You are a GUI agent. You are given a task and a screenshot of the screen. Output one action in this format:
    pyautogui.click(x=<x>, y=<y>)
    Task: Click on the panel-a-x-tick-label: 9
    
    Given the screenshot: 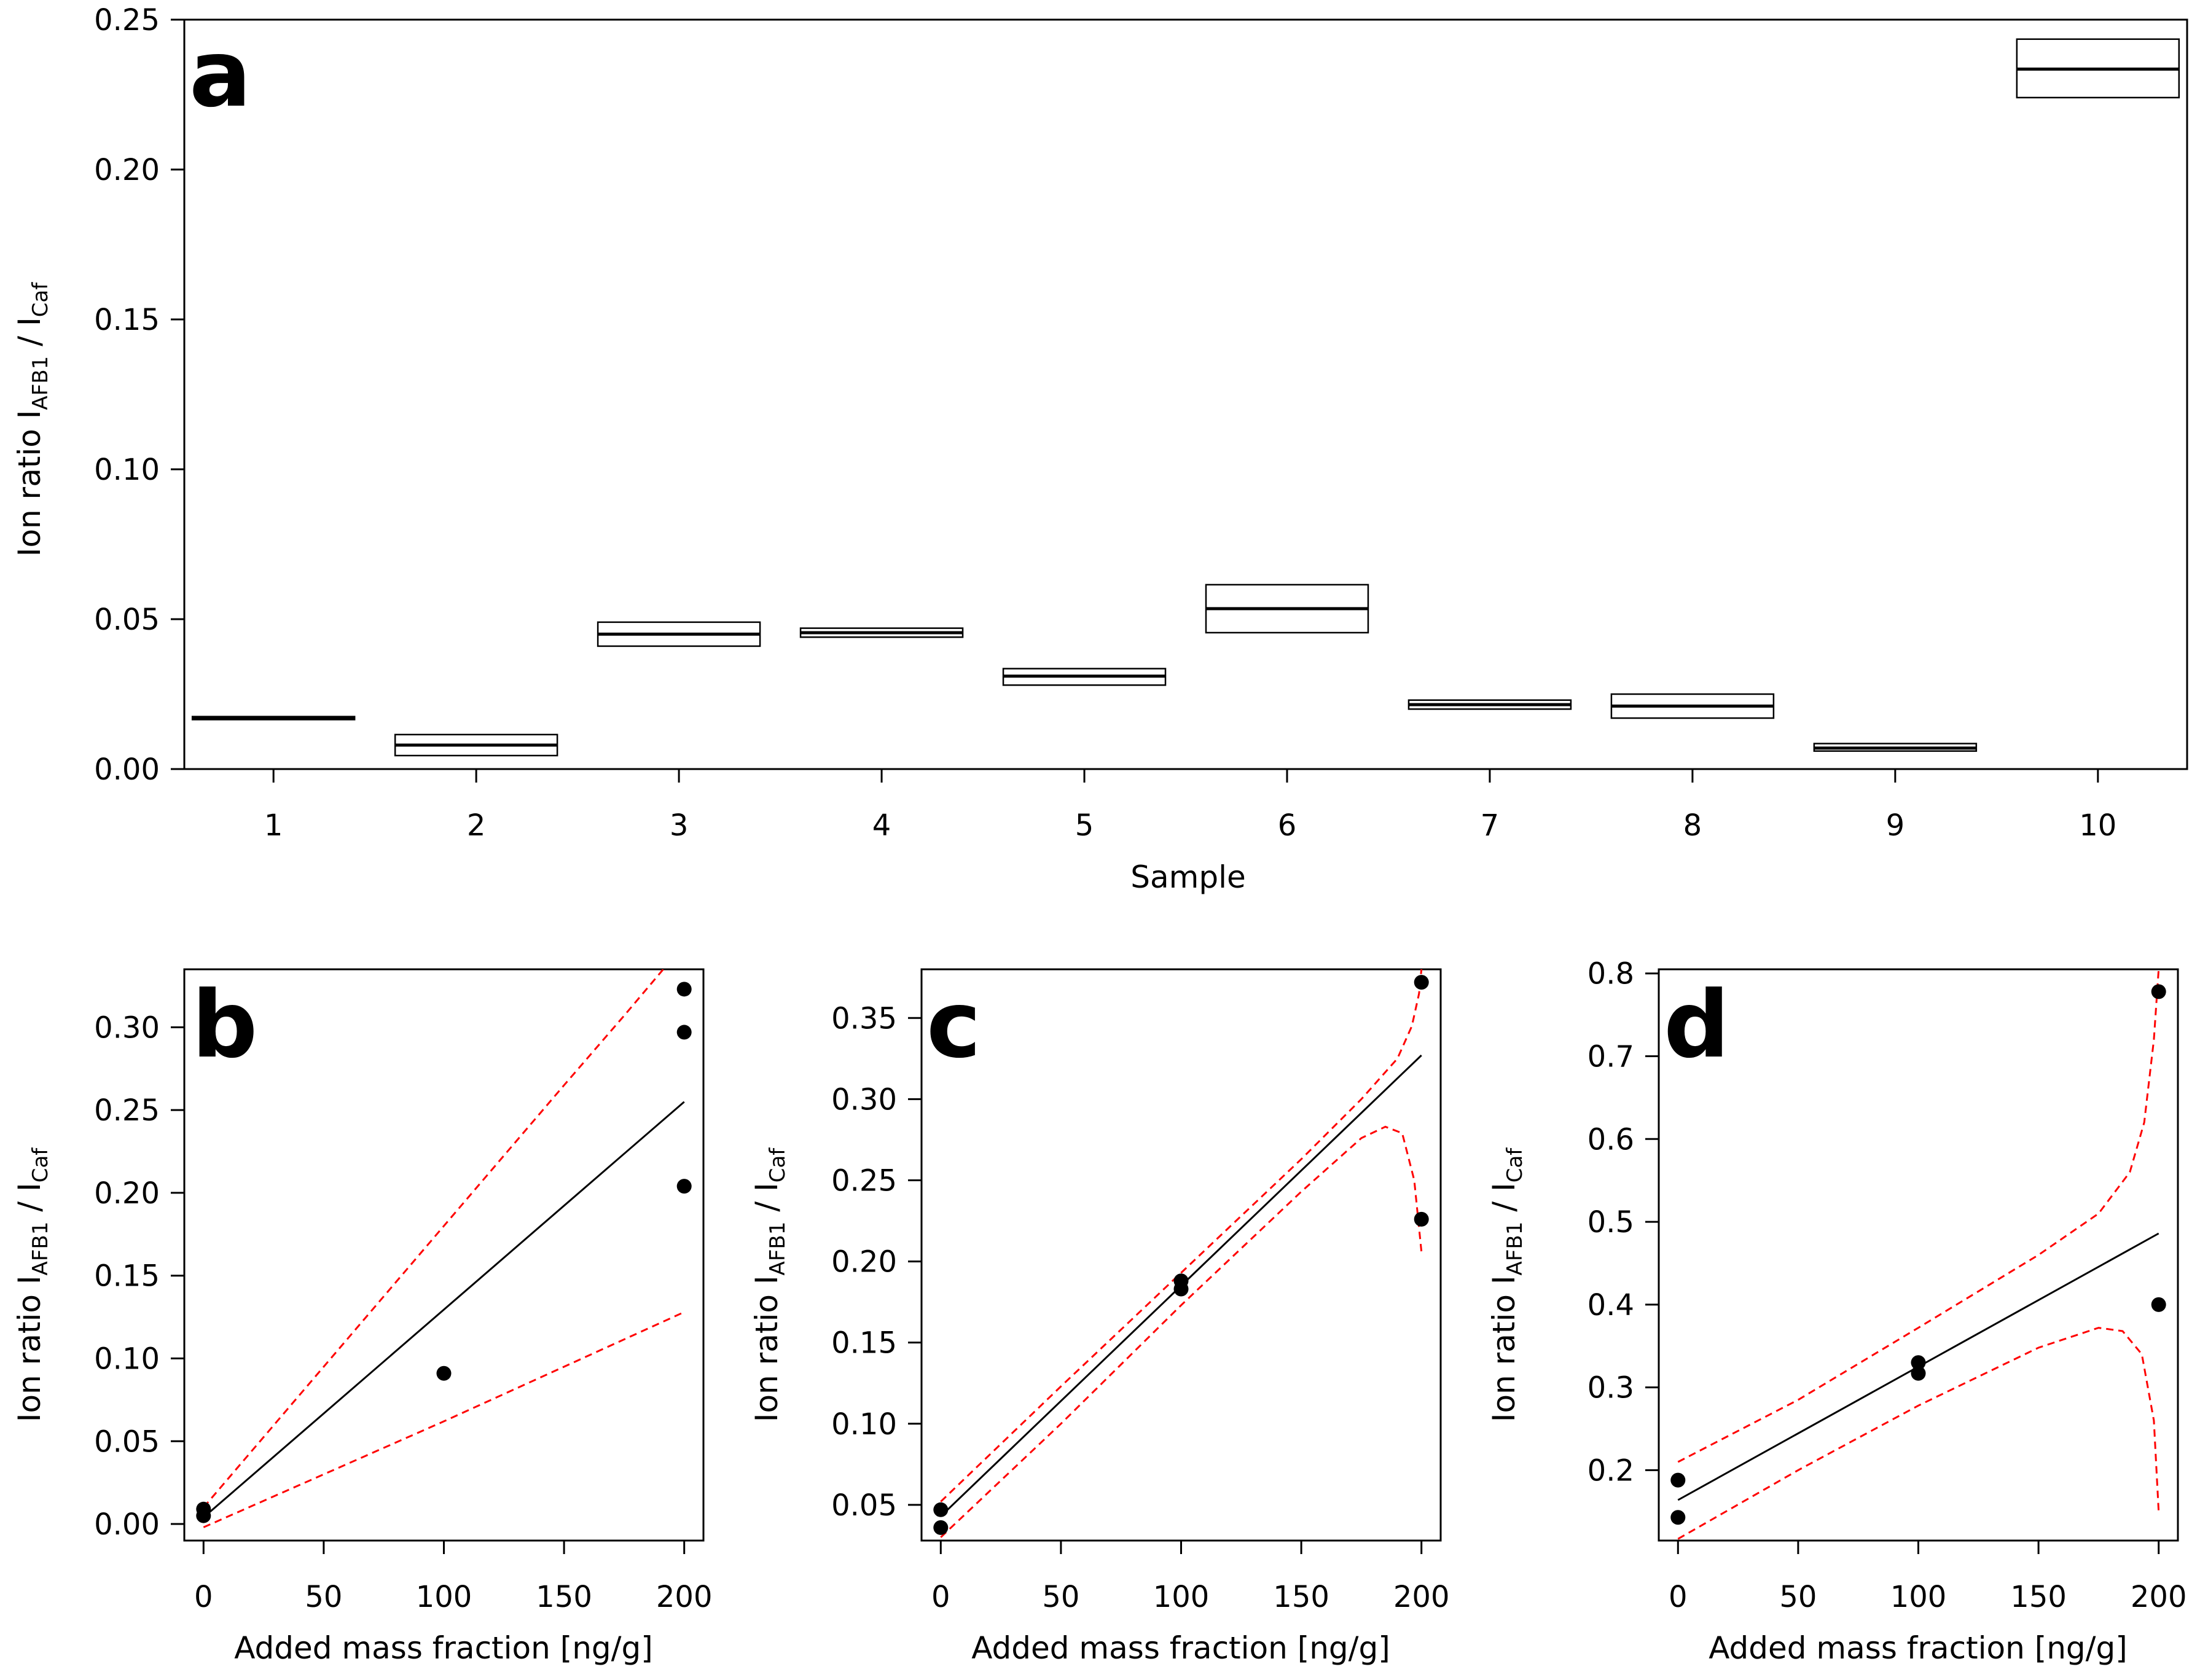 What is the action you would take?
    pyautogui.click(x=1895, y=825)
    